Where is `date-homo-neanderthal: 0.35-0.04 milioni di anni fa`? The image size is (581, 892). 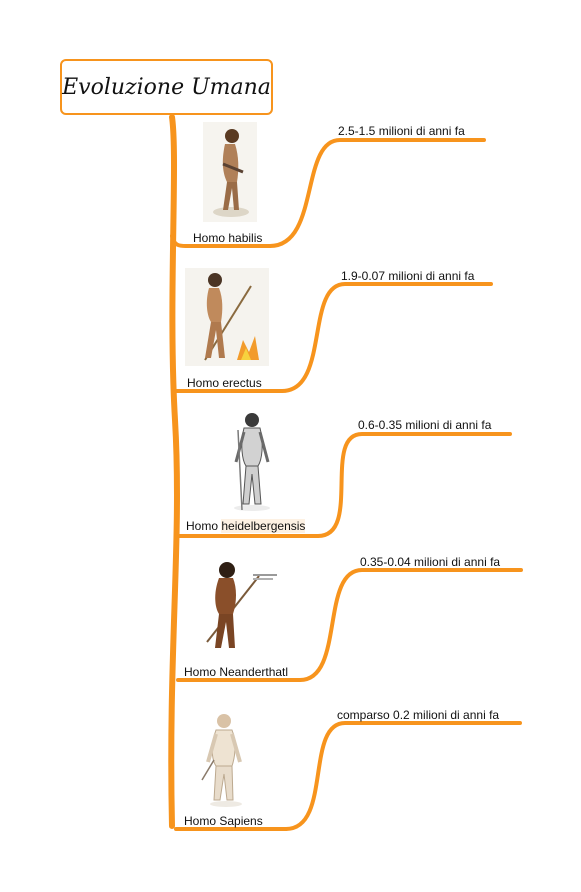 date-homo-neanderthal: 0.35-0.04 milioni di anni fa is located at coordinates (430, 562).